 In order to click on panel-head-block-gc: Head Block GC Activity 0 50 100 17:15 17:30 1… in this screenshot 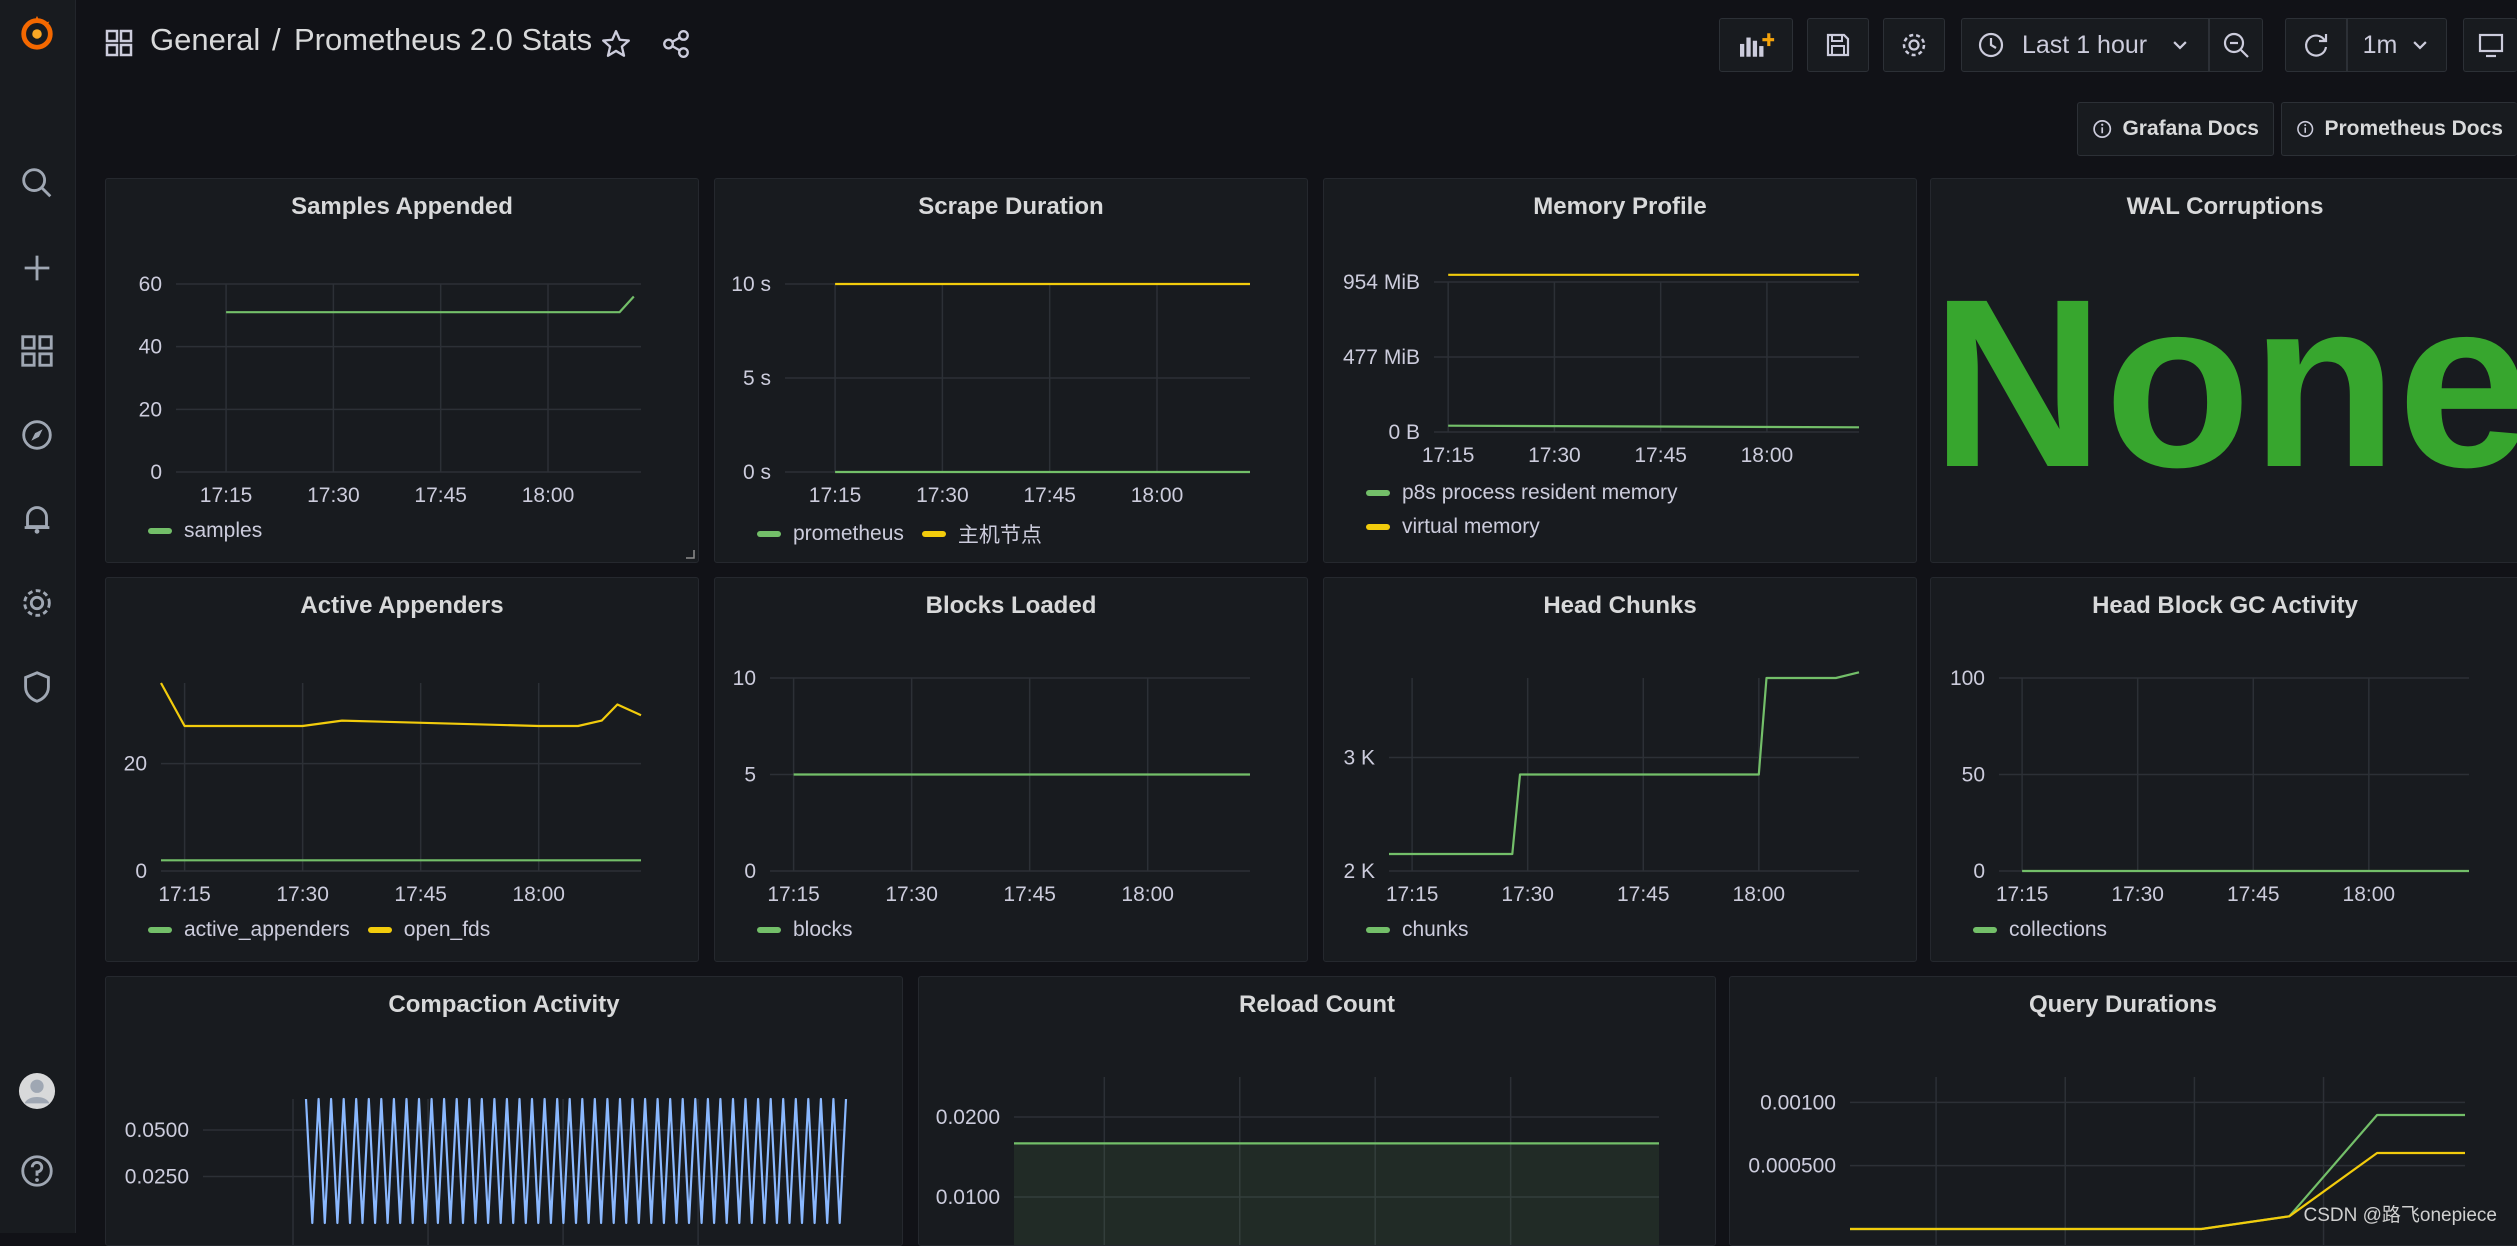, I will do `click(2223, 769)`.